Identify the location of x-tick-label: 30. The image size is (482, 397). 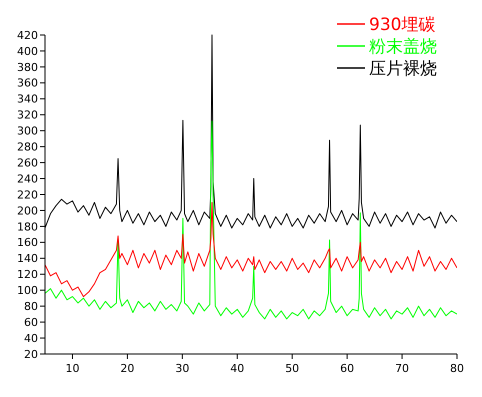
(182, 368).